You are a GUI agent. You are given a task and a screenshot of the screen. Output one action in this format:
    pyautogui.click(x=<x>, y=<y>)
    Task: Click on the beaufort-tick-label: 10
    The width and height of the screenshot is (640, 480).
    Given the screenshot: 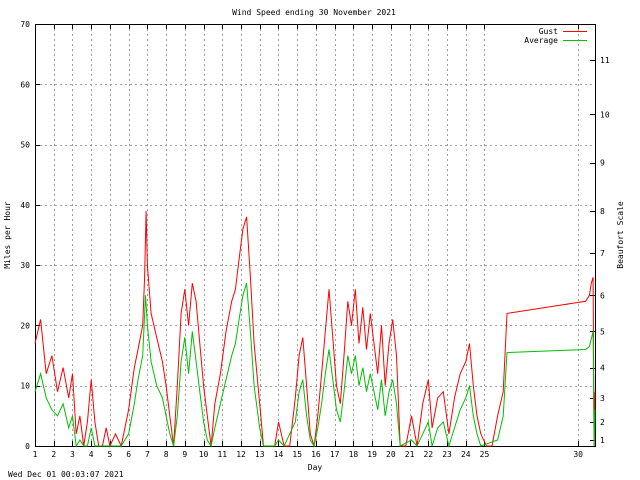 What is the action you would take?
    pyautogui.click(x=605, y=114)
    